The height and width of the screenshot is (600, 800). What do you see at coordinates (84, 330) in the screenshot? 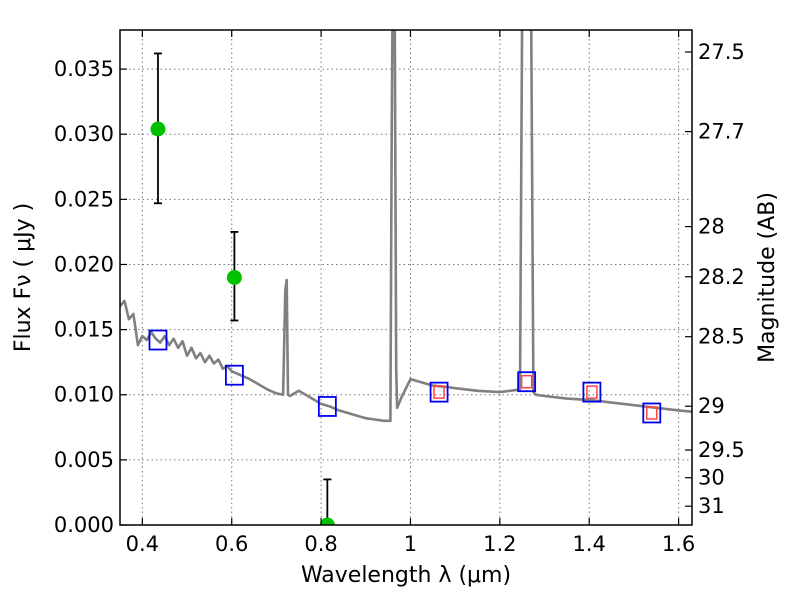
I see `y-tick-label: 0.015` at bounding box center [84, 330].